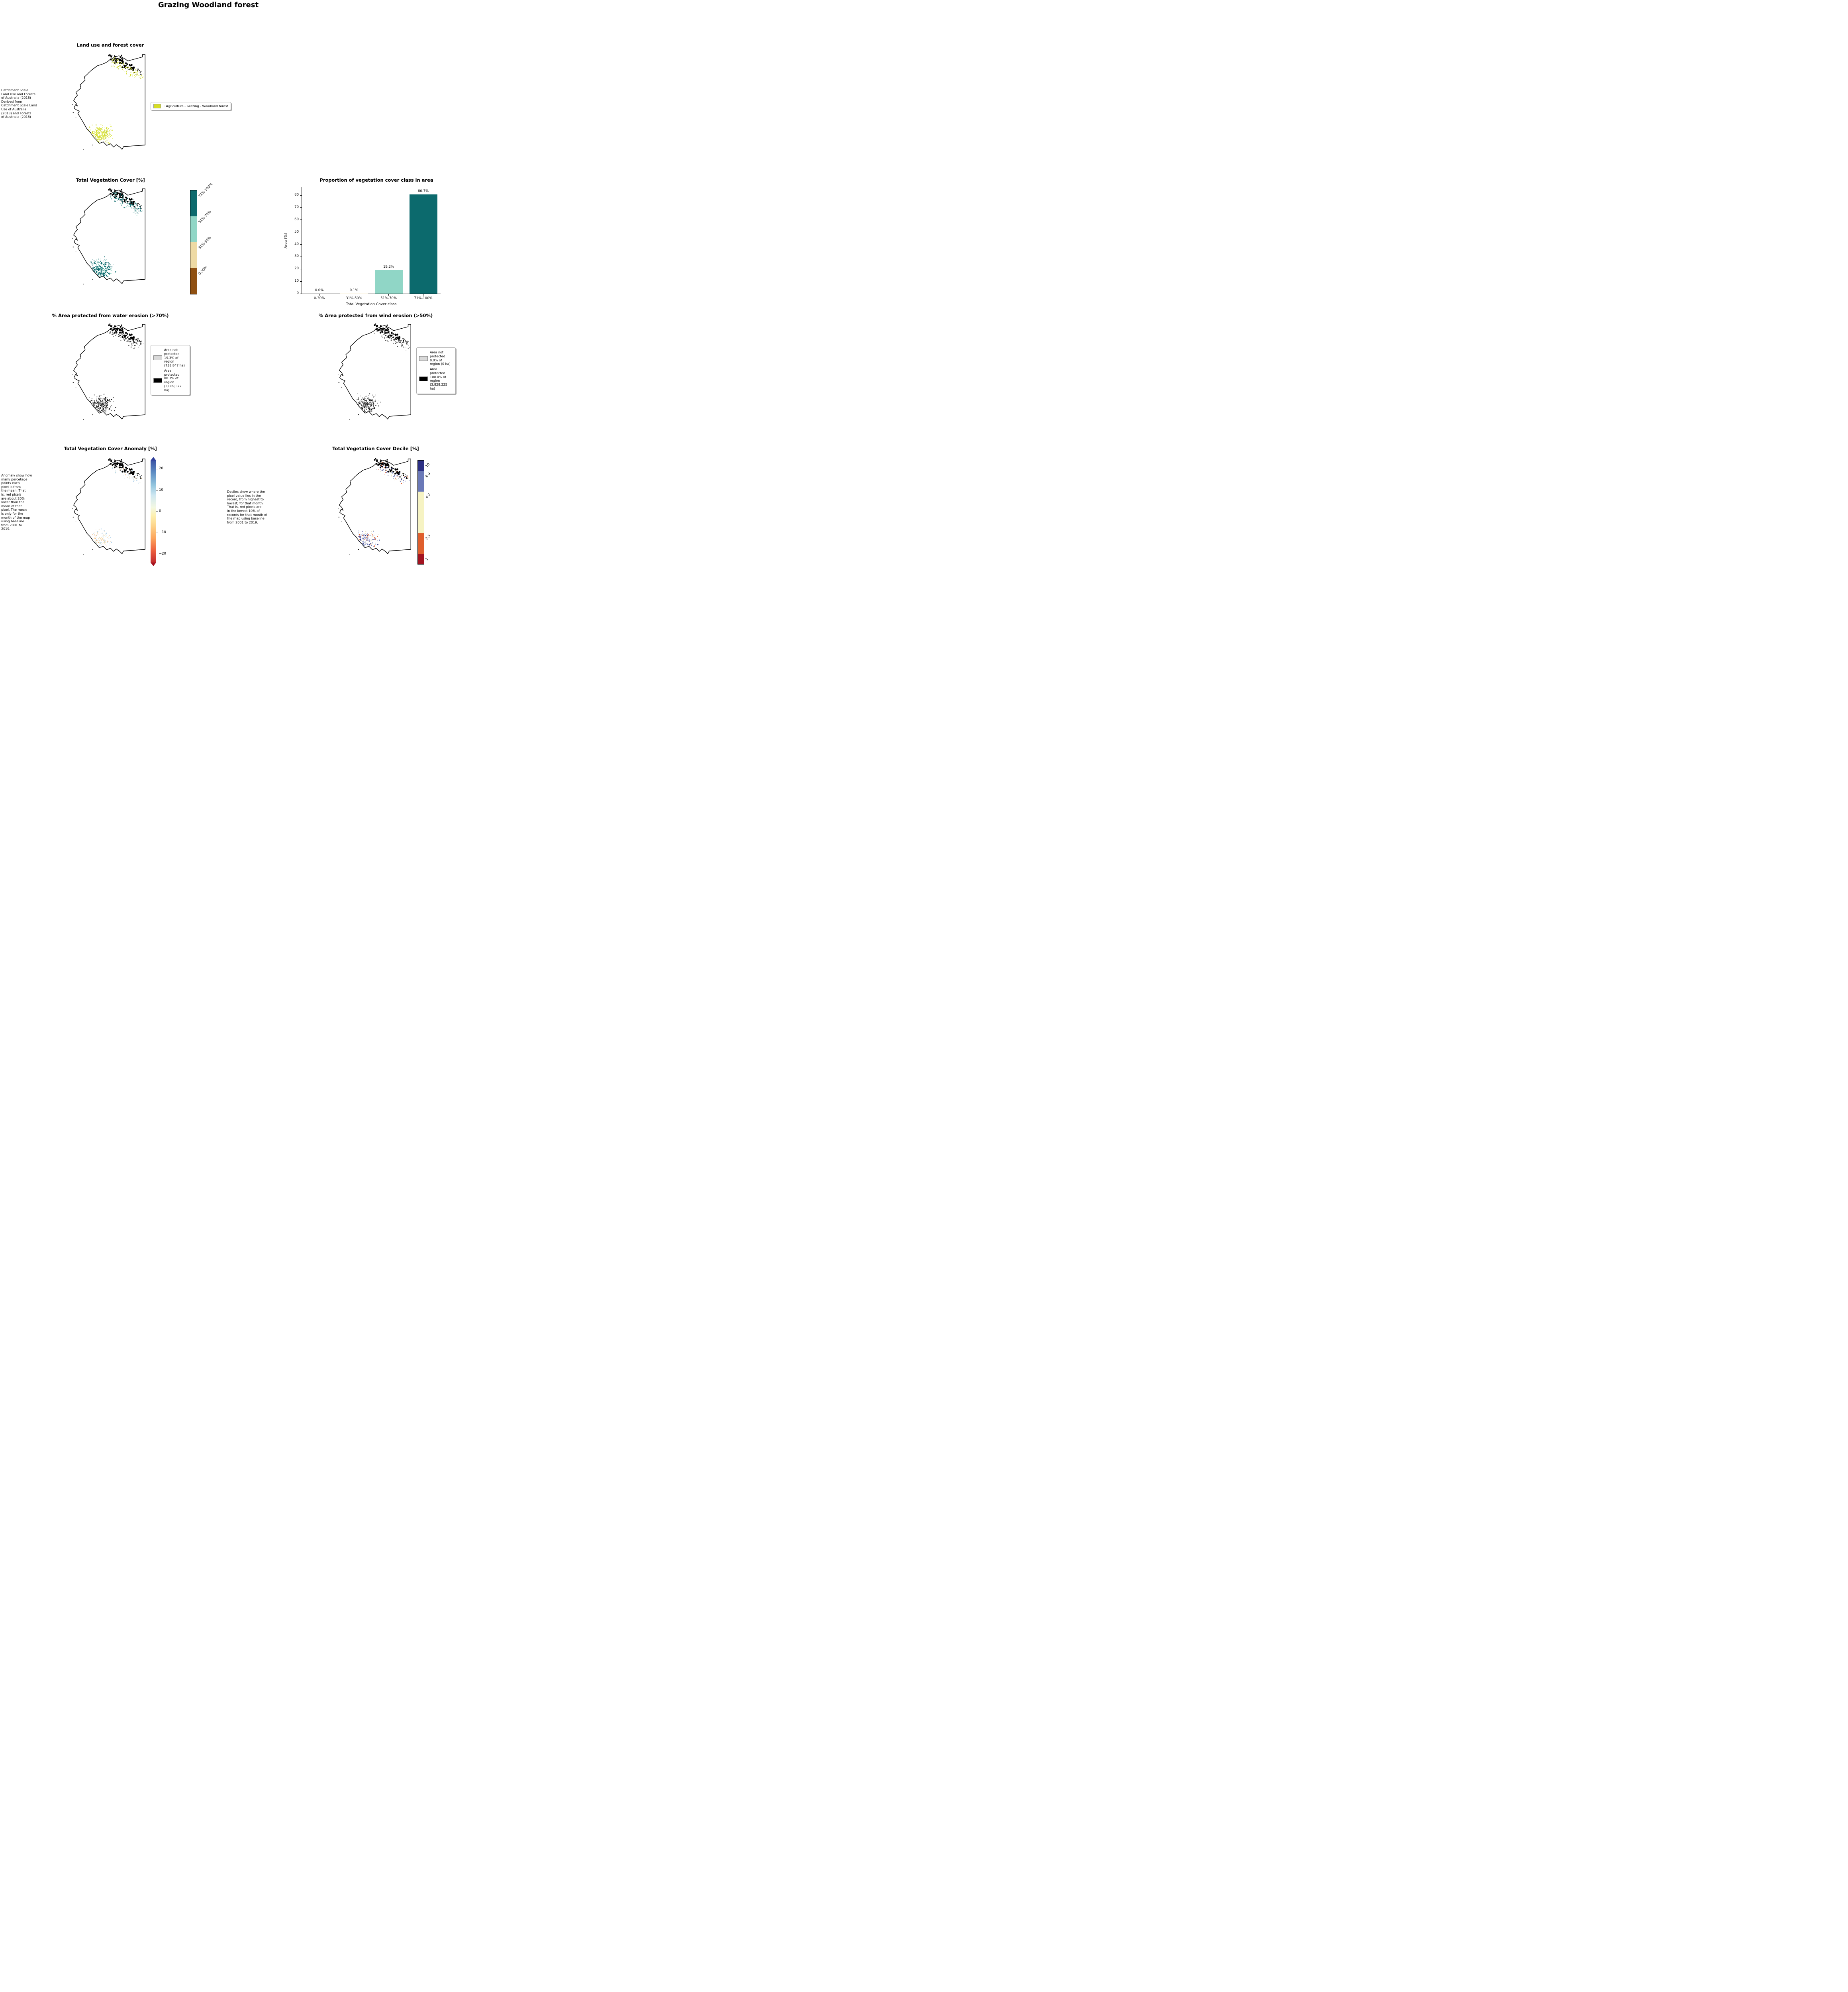 The image size is (1848, 1992). Describe the element at coordinates (296, 195) in the screenshot. I see `y-tick-label: 80` at that location.